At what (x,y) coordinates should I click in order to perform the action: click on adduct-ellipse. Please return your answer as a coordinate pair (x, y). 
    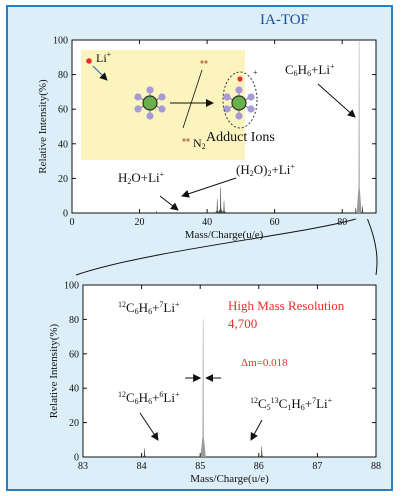
    Looking at the image, I should click on (240, 100).